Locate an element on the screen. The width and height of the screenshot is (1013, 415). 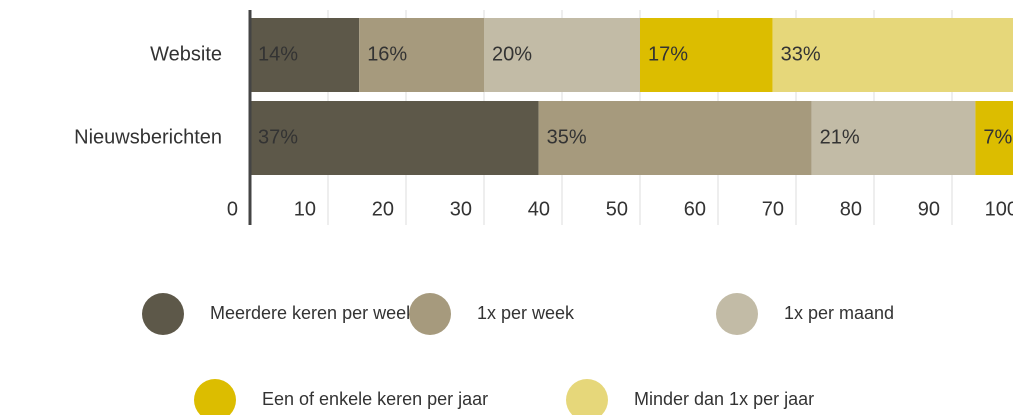
value-label: 21% is located at coordinates (840, 137).